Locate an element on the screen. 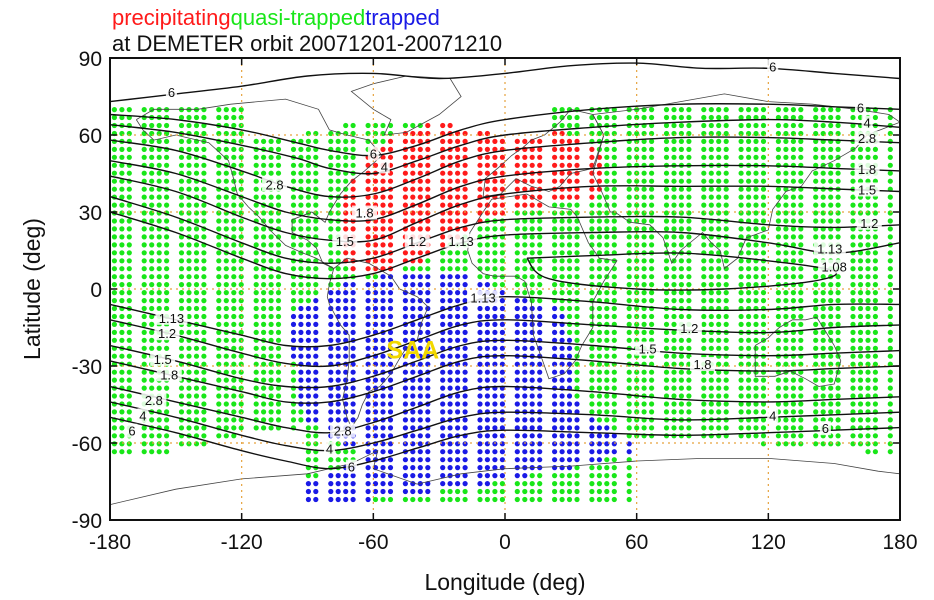 This screenshot has height=600, width=934. contour-label-bg is located at coordinates (384, 166).